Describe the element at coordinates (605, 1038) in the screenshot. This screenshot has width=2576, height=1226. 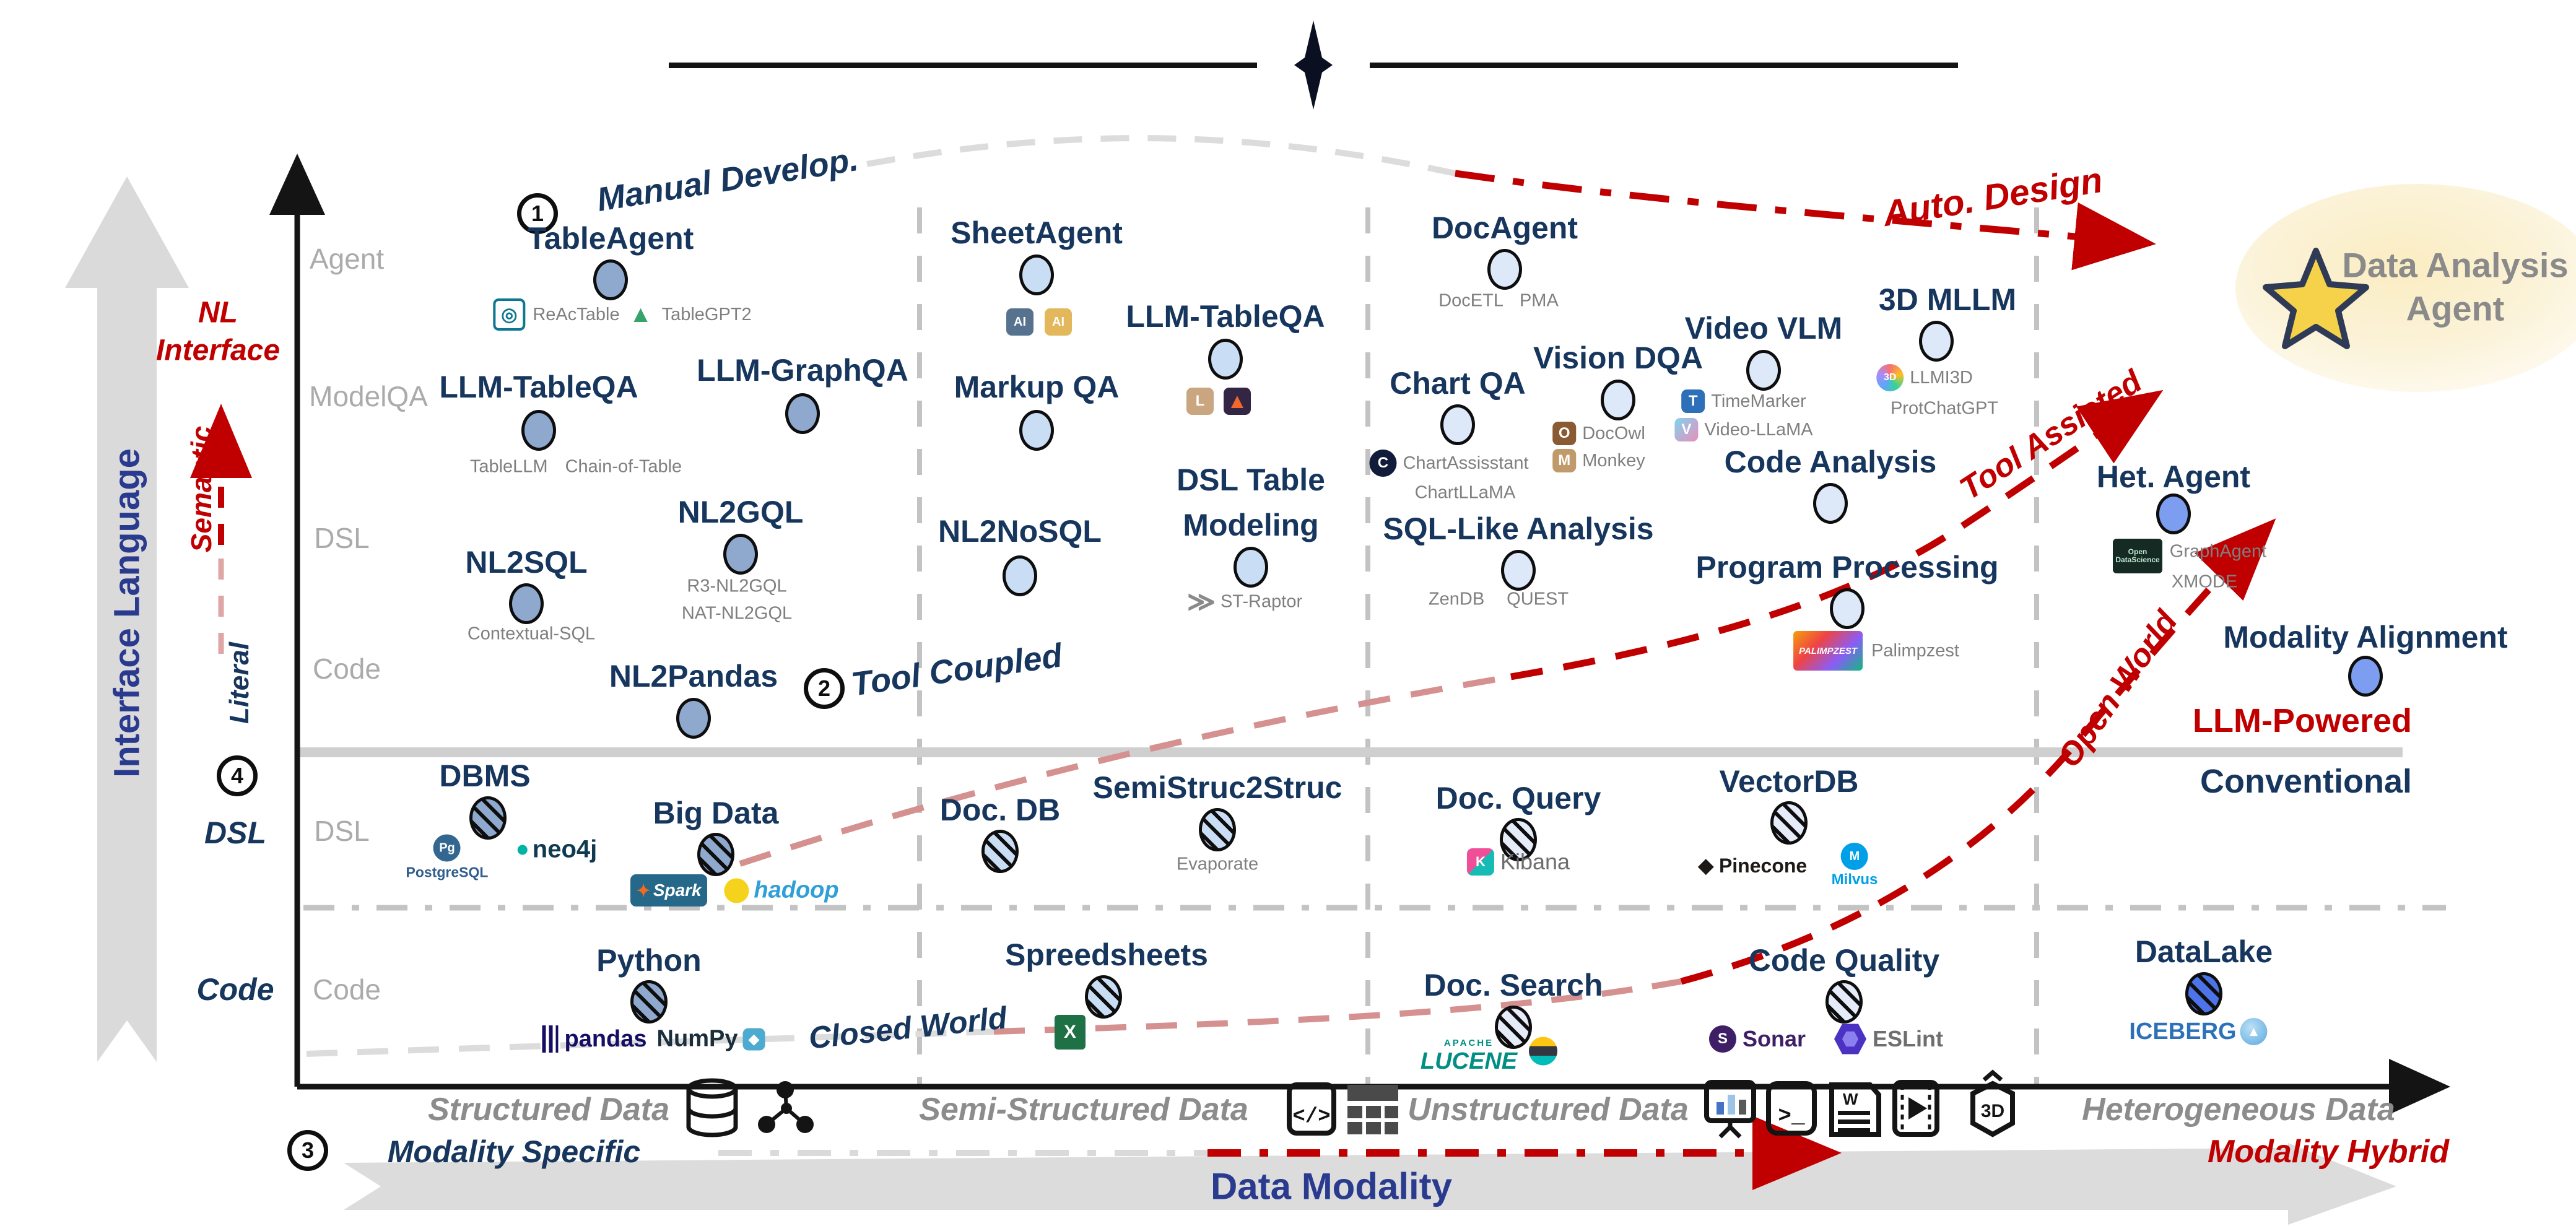
I see `sub-label-pandas: pandas` at that location.